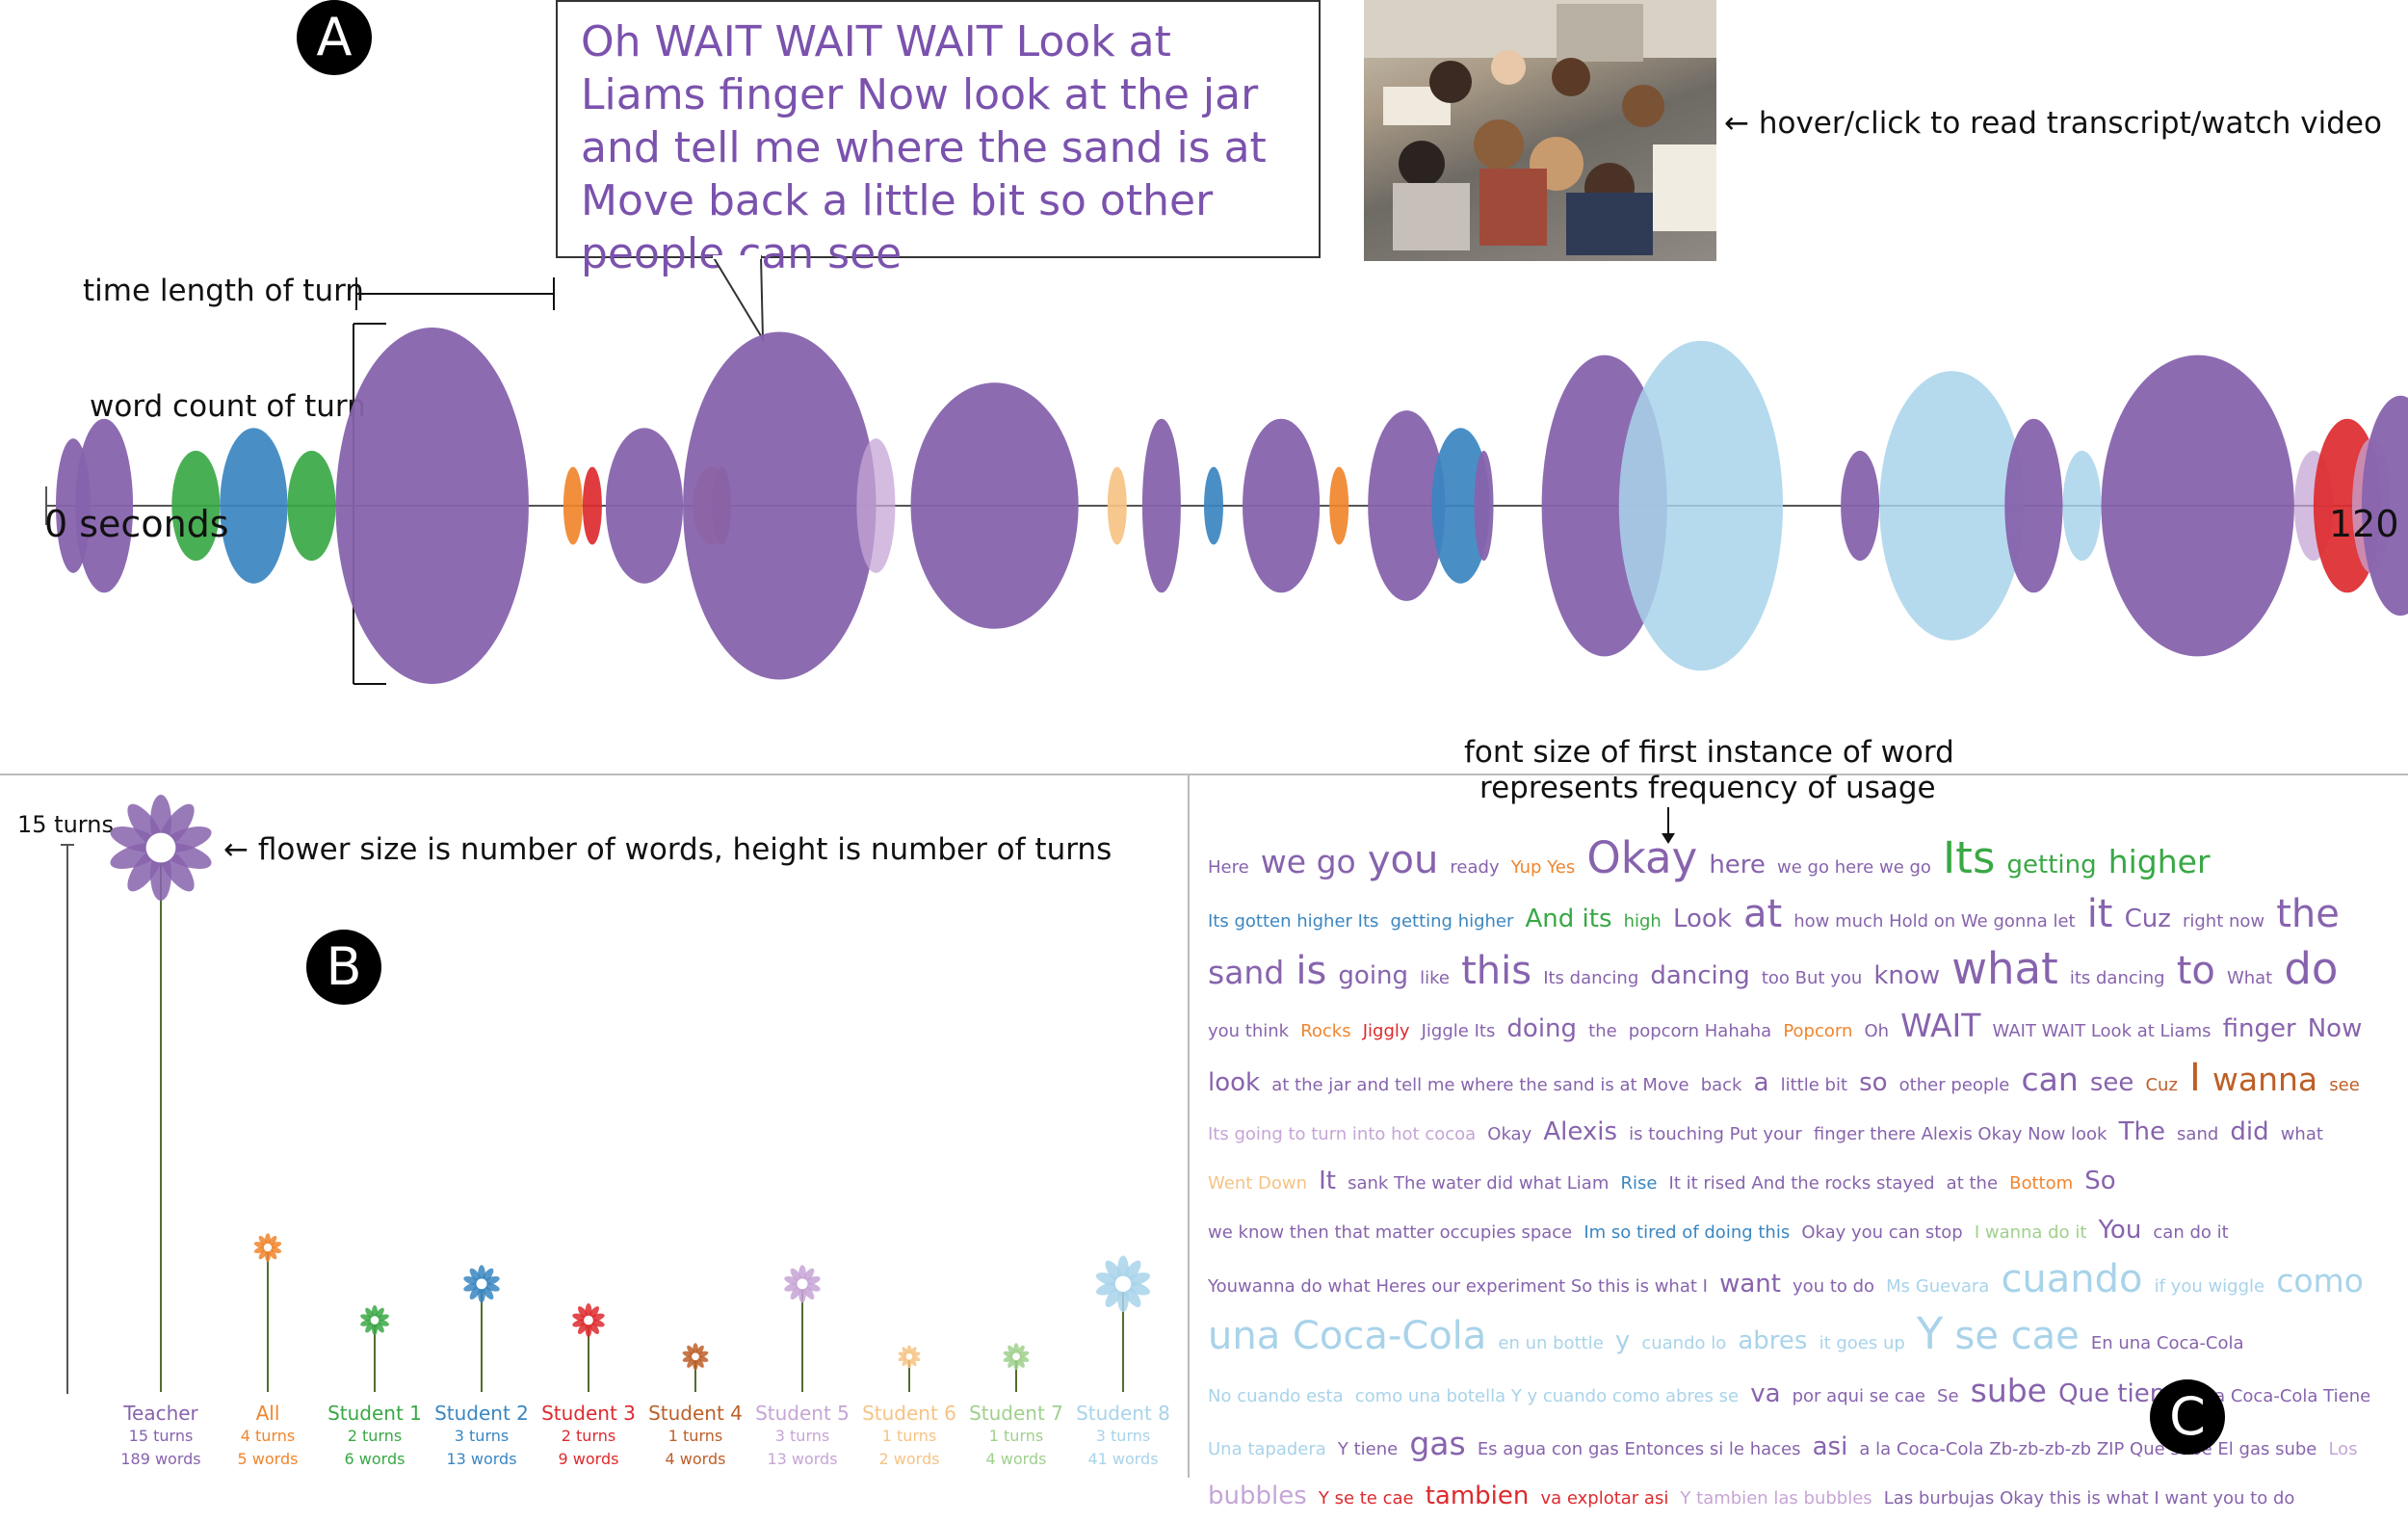 The height and width of the screenshot is (1522, 2408). What do you see at coordinates (1373, 975) in the screenshot?
I see `cloud-word: going` at bounding box center [1373, 975].